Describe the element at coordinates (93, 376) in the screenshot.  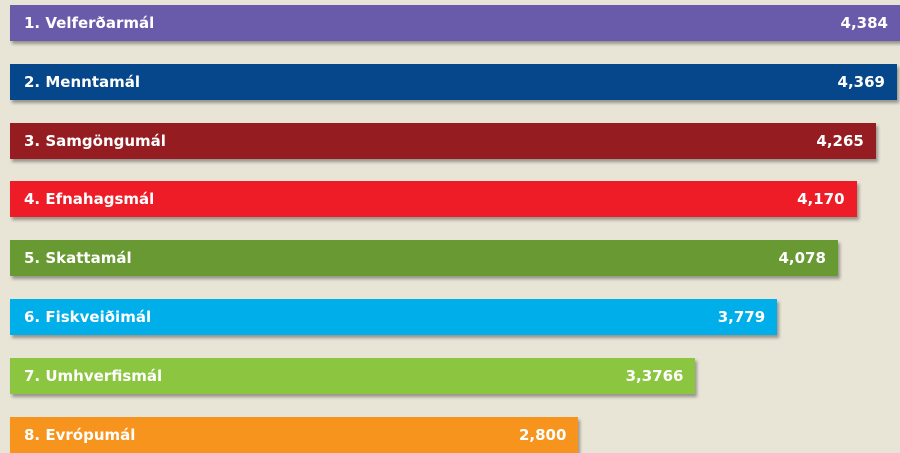
I see `category-label: 7. Umhverfismál` at that location.